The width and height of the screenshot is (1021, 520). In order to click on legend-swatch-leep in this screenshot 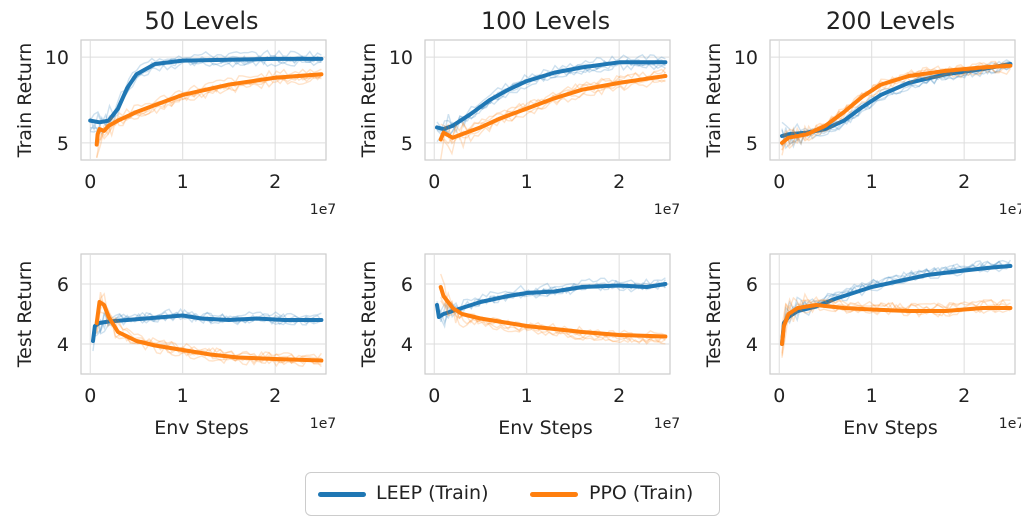, I will do `click(342, 494)`.